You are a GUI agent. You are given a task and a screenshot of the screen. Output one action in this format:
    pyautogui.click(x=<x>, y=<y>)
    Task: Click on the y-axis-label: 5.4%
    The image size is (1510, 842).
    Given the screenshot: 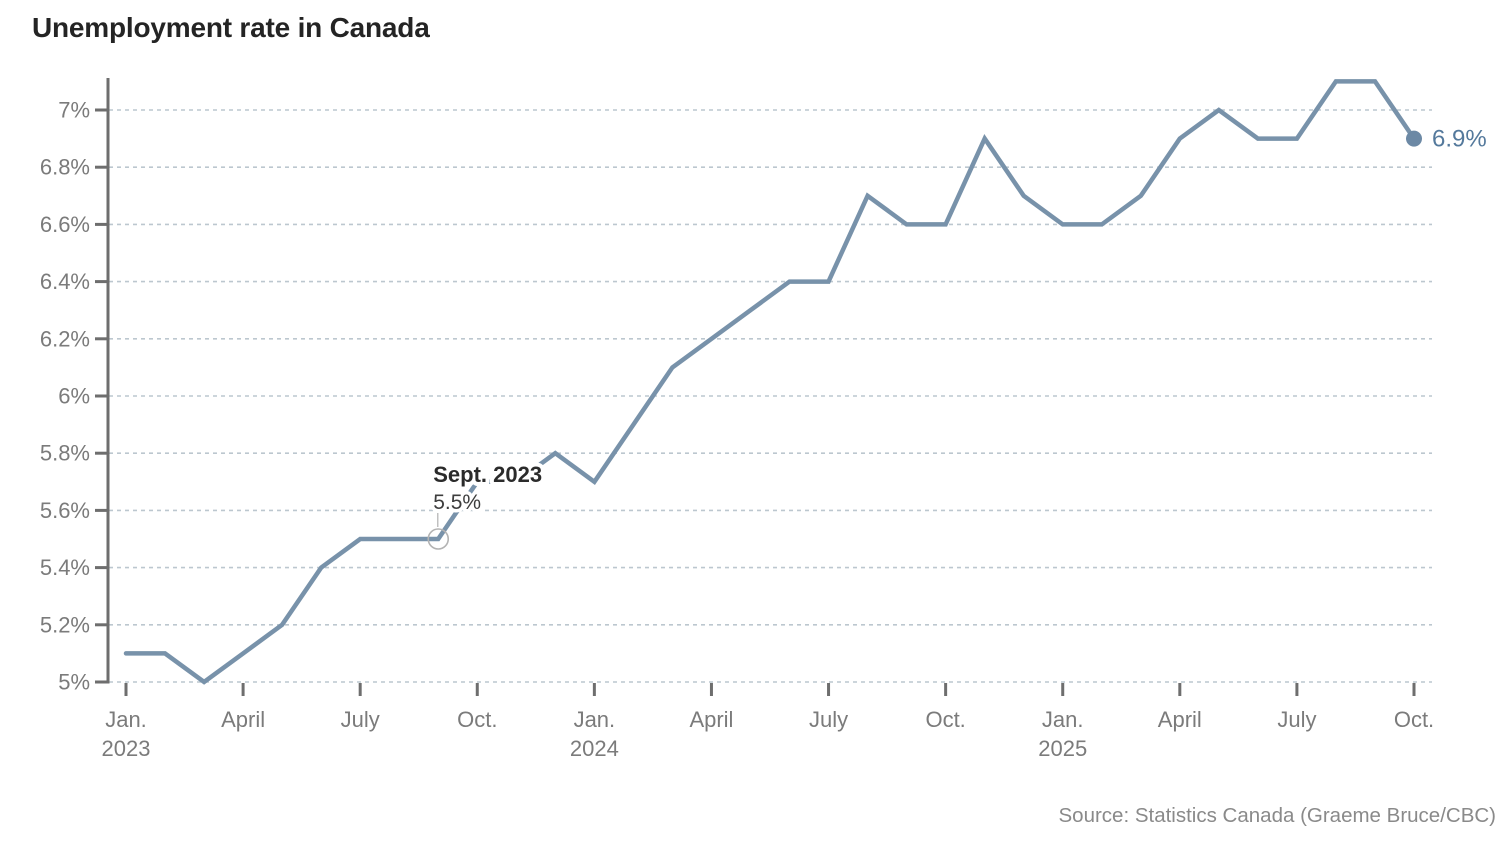 What is the action you would take?
    pyautogui.click(x=65, y=567)
    